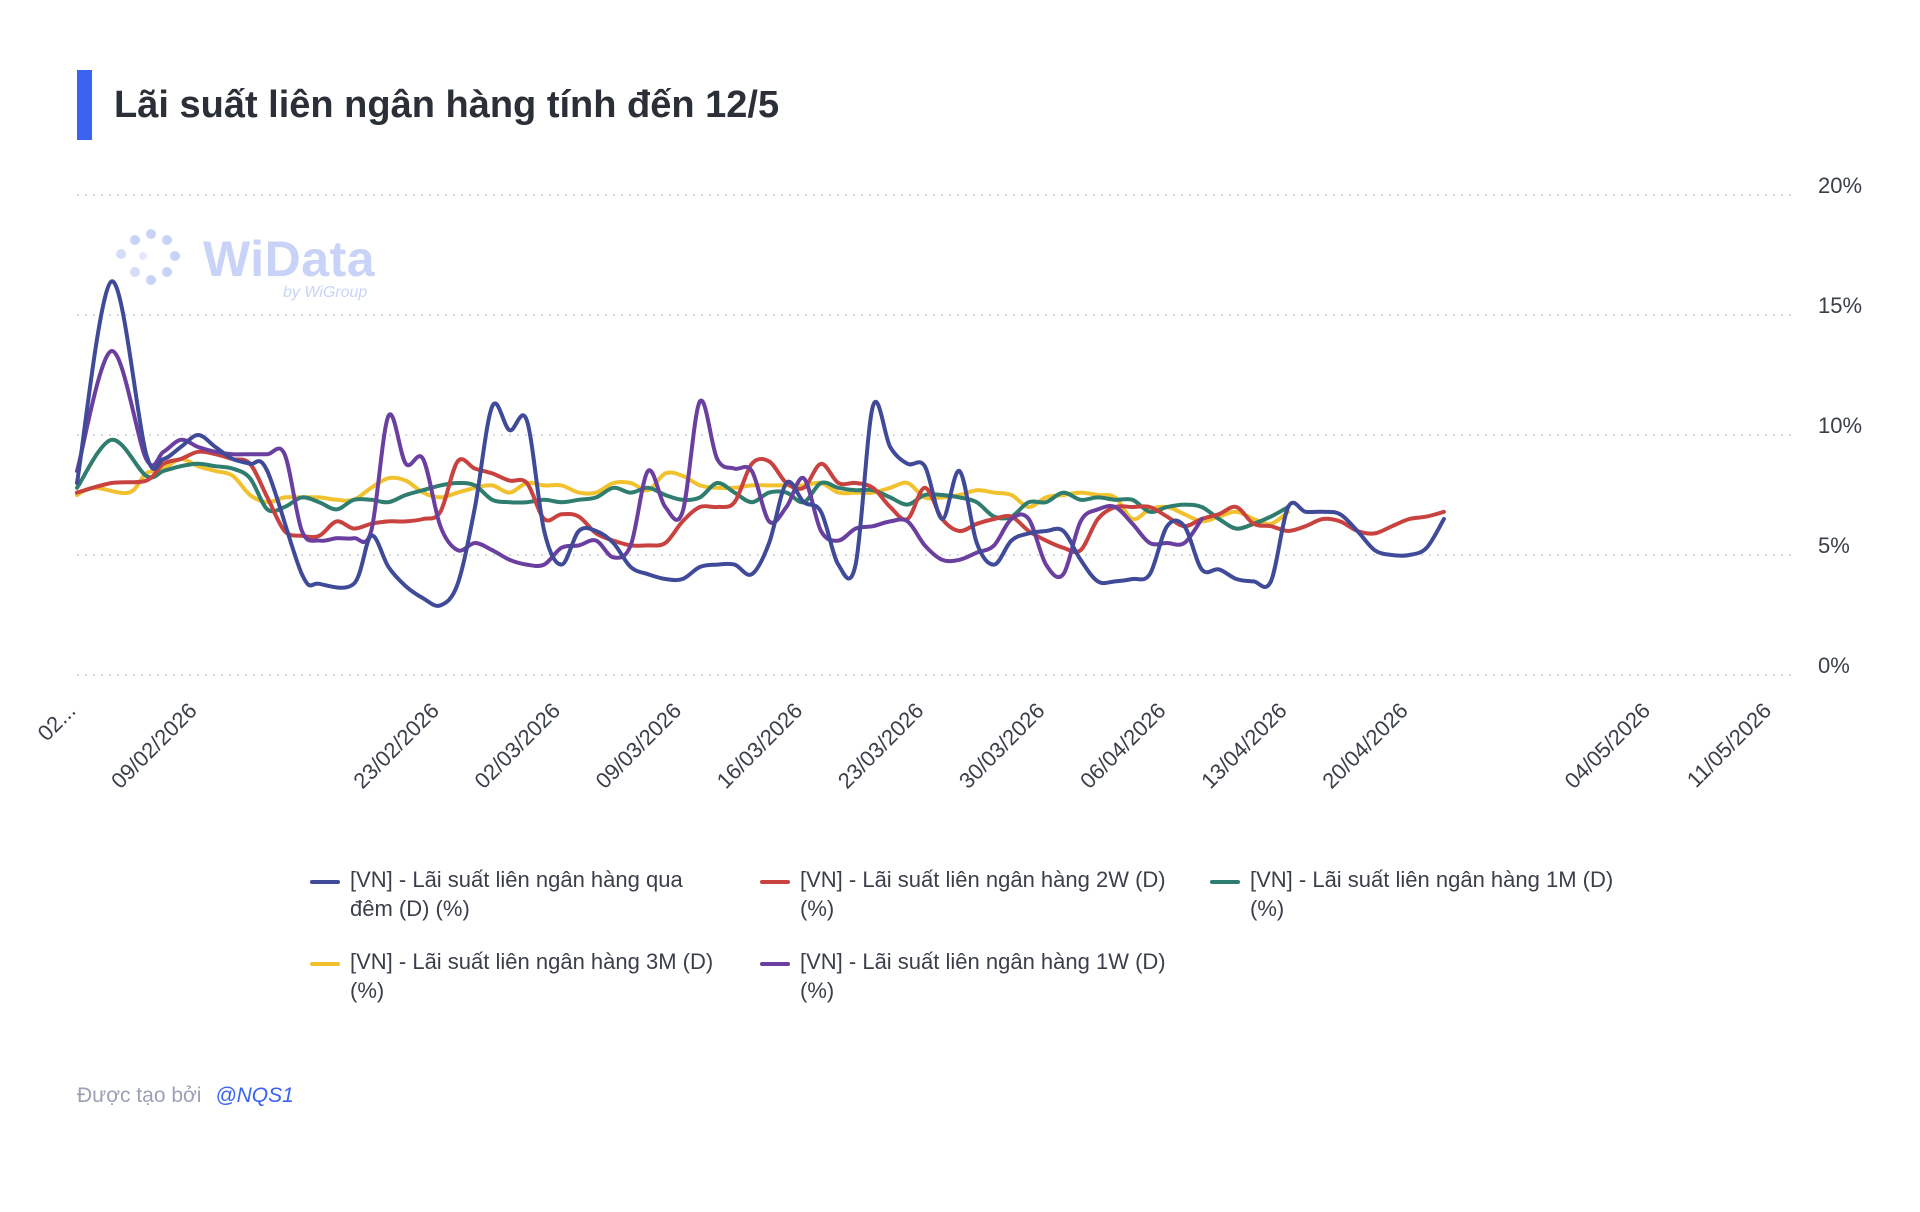  Describe the element at coordinates (639, 746) in the screenshot. I see `x-tick-label: 09/03/2026` at that location.